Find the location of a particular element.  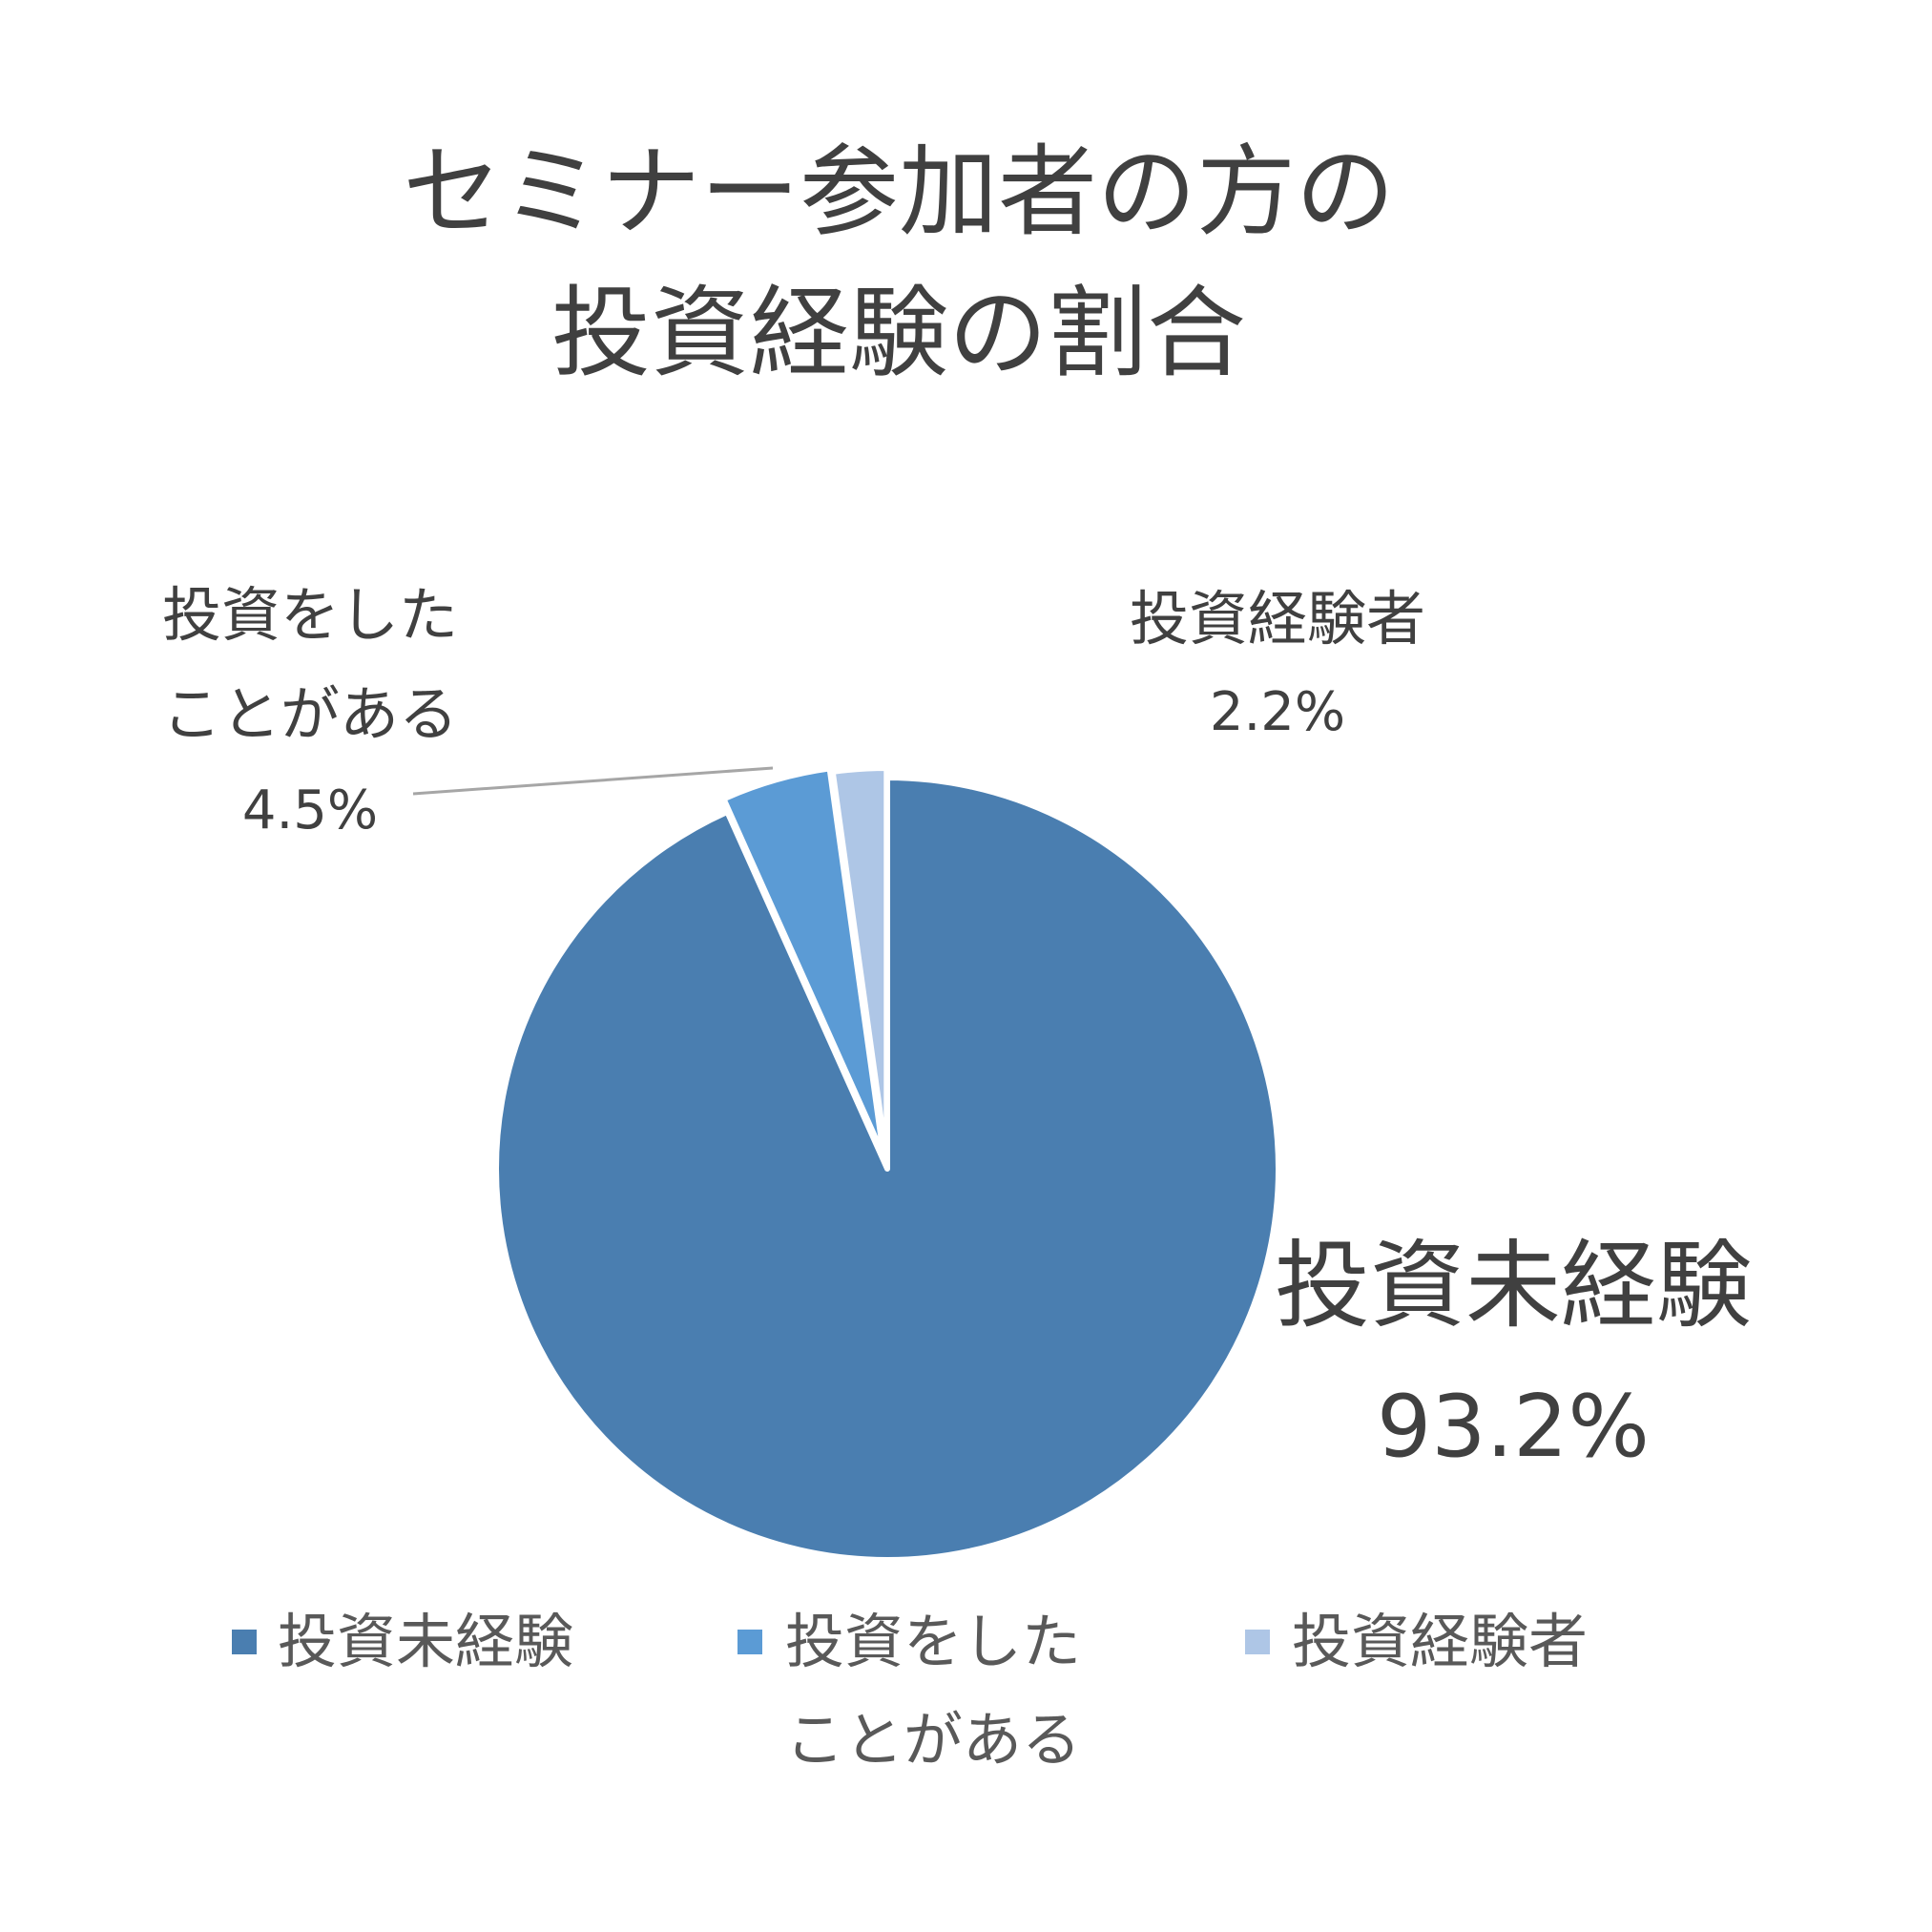

legend-label-slice-2: 投資経験者 is located at coordinates (1440, 1641).